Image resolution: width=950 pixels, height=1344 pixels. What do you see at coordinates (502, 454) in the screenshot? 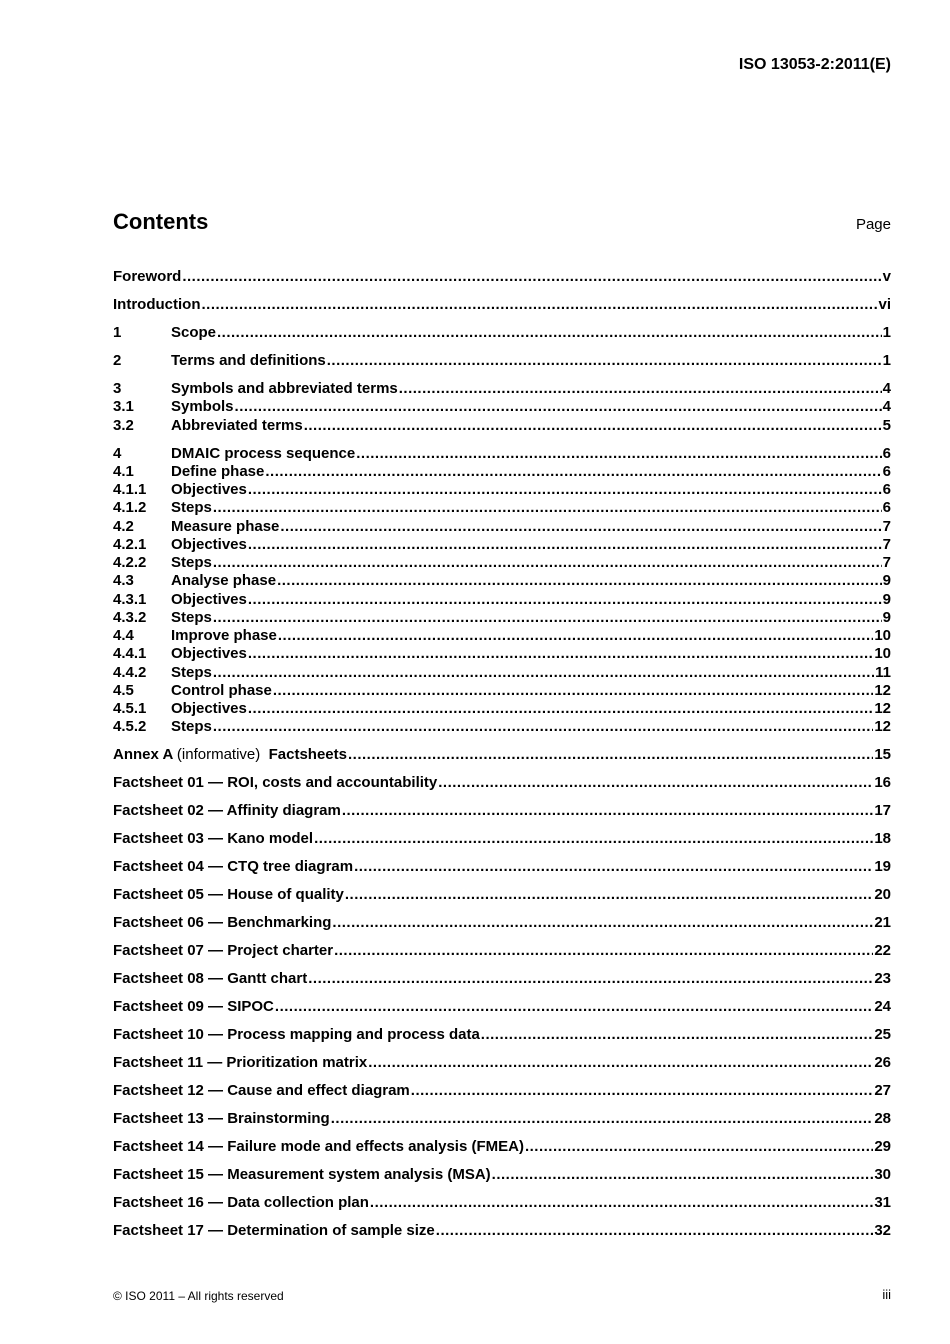
I see `toc-entry: 4 DMAIC process sequence 6` at bounding box center [502, 454].